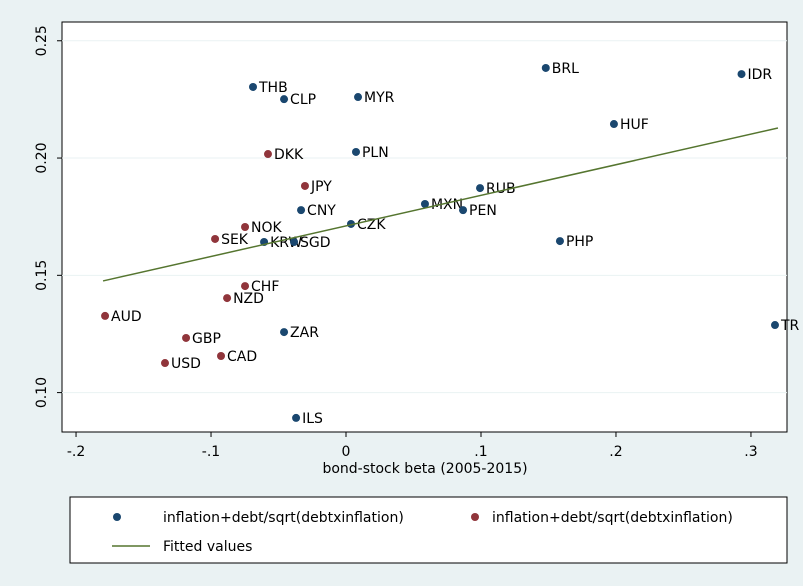  I want to click on point-label: CAD, so click(242, 357).